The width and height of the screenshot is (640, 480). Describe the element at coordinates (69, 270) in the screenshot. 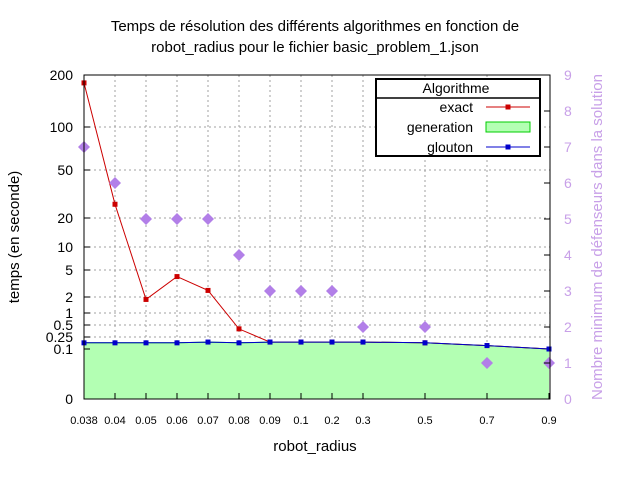

I see `y-tick-label: 5` at that location.